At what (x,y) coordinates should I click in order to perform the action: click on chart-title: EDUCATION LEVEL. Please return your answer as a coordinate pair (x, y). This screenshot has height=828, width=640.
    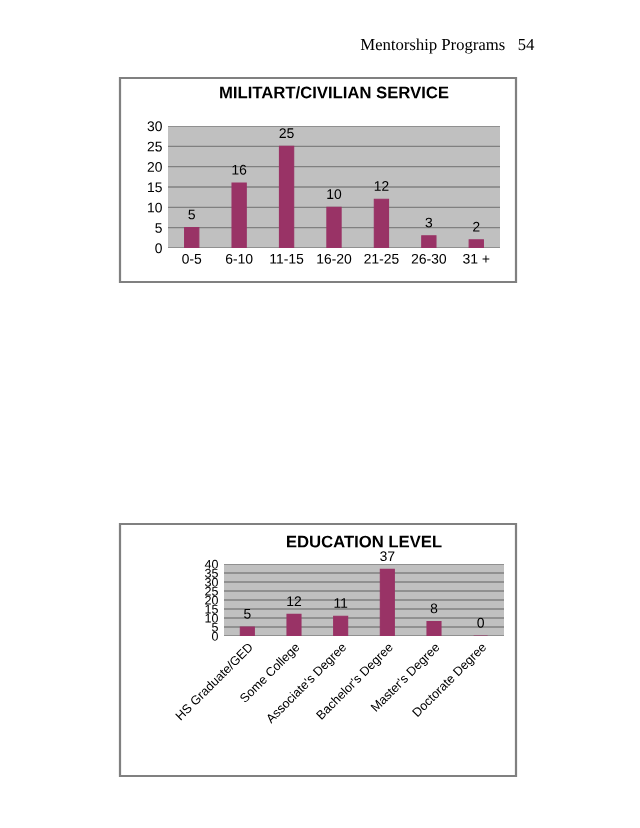
    Looking at the image, I should click on (364, 541).